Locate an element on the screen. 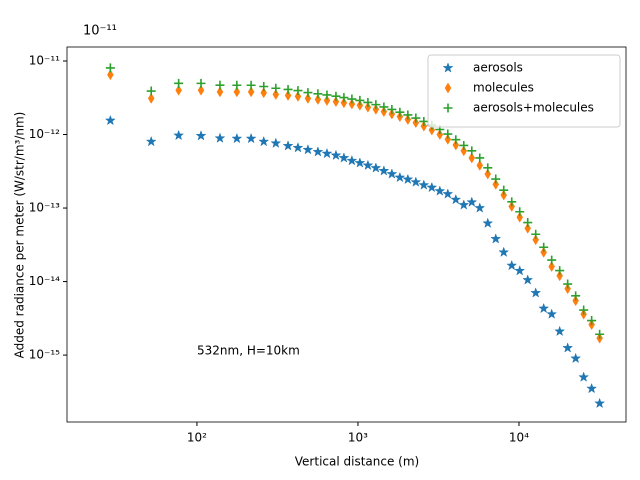 The height and width of the screenshot is (480, 640). offset-text: 10⁻¹¹ is located at coordinates (100, 31).